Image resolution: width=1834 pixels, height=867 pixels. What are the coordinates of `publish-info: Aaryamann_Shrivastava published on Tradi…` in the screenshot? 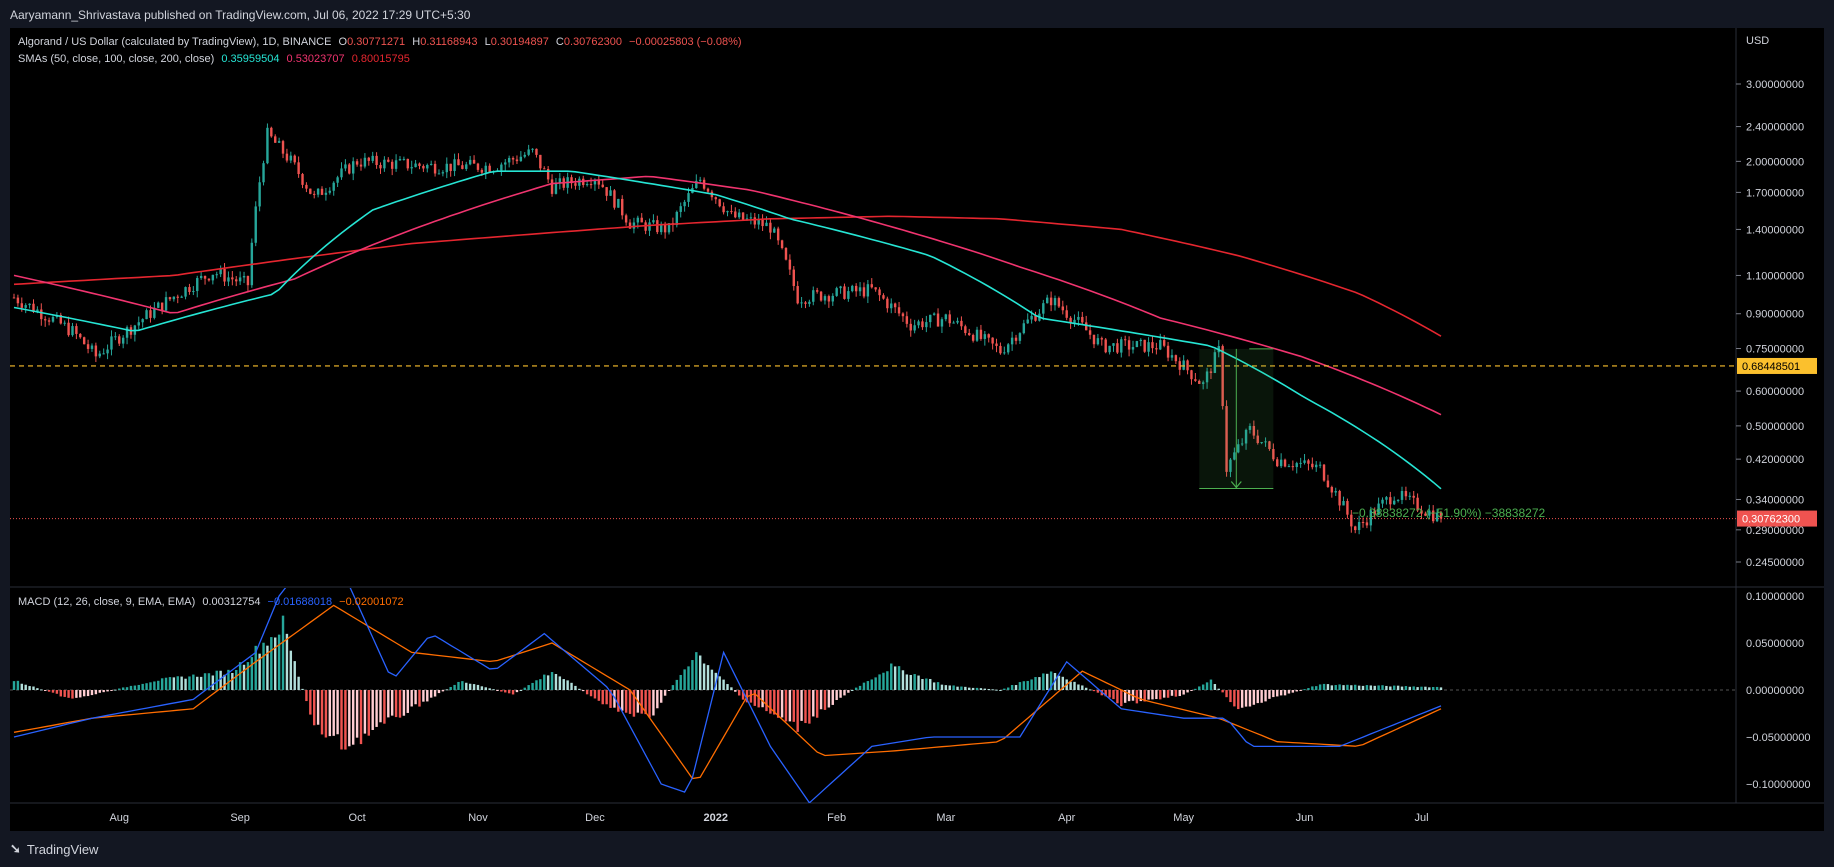 It's located at (240, 15).